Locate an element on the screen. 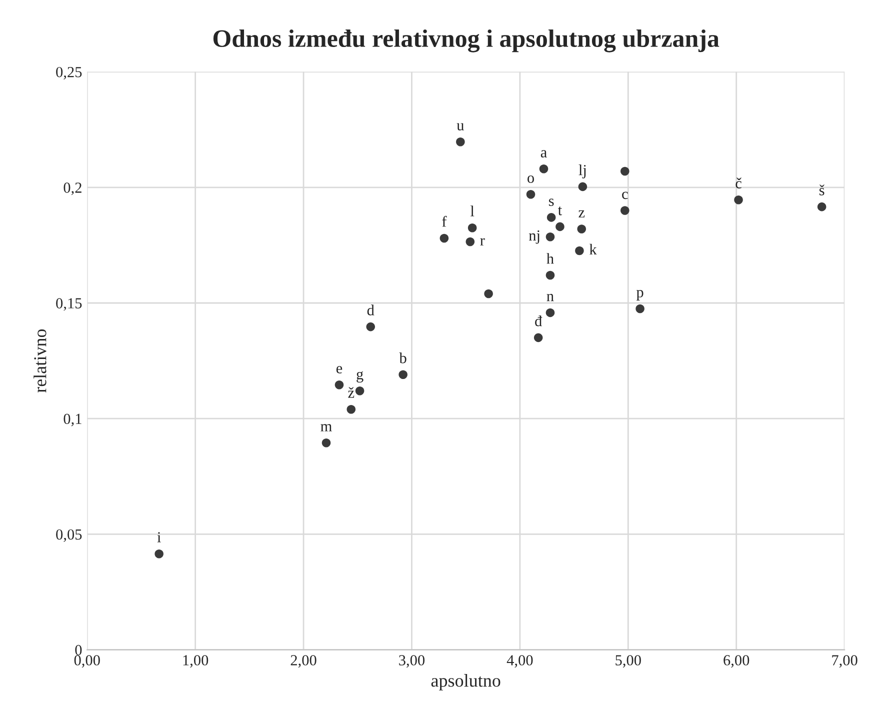 The image size is (889, 718). annotation: a is located at coordinates (543, 154).